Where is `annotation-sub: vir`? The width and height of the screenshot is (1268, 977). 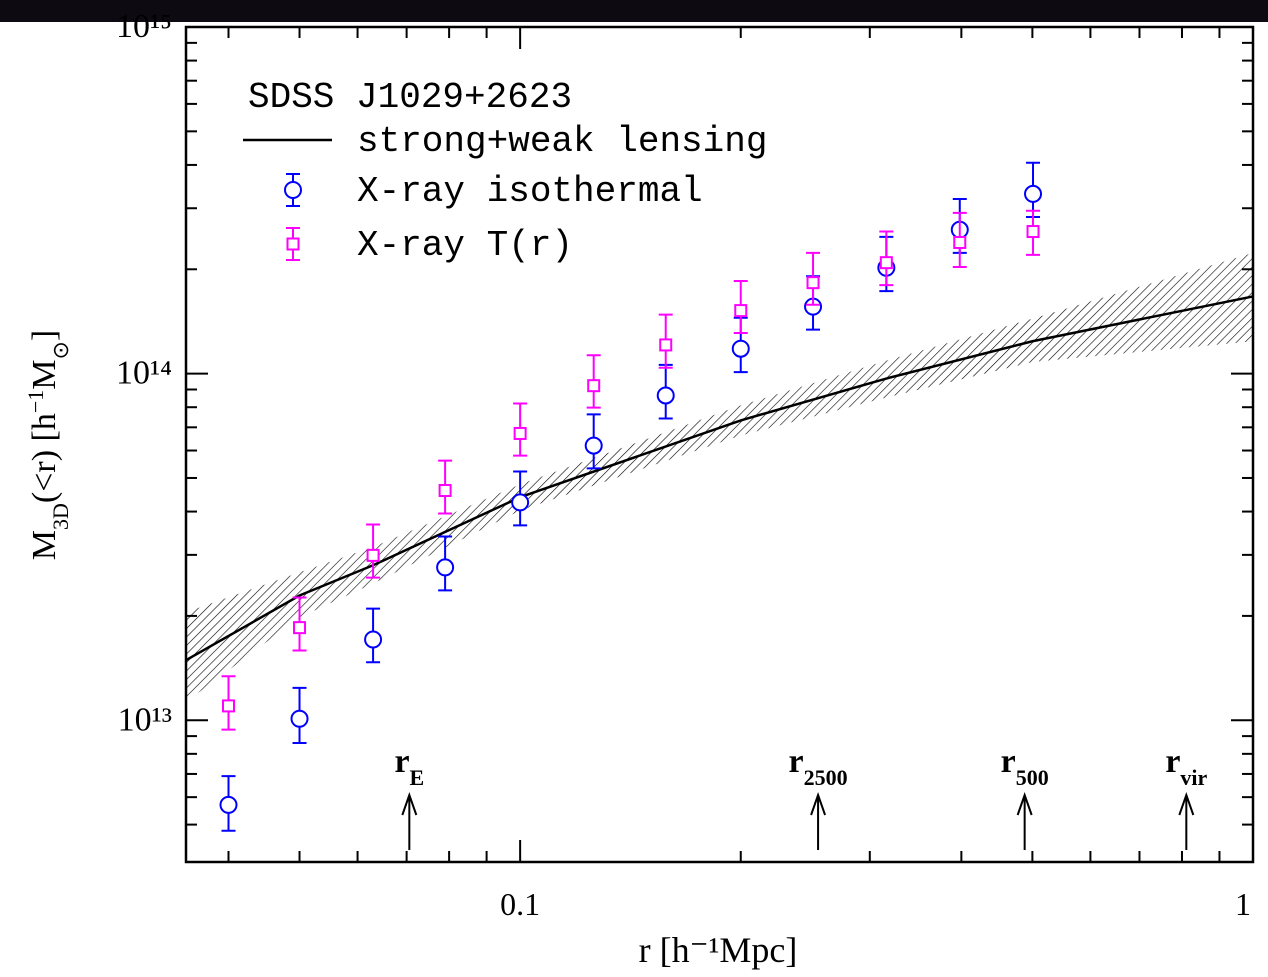
annotation-sub: vir is located at coordinates (1193, 777).